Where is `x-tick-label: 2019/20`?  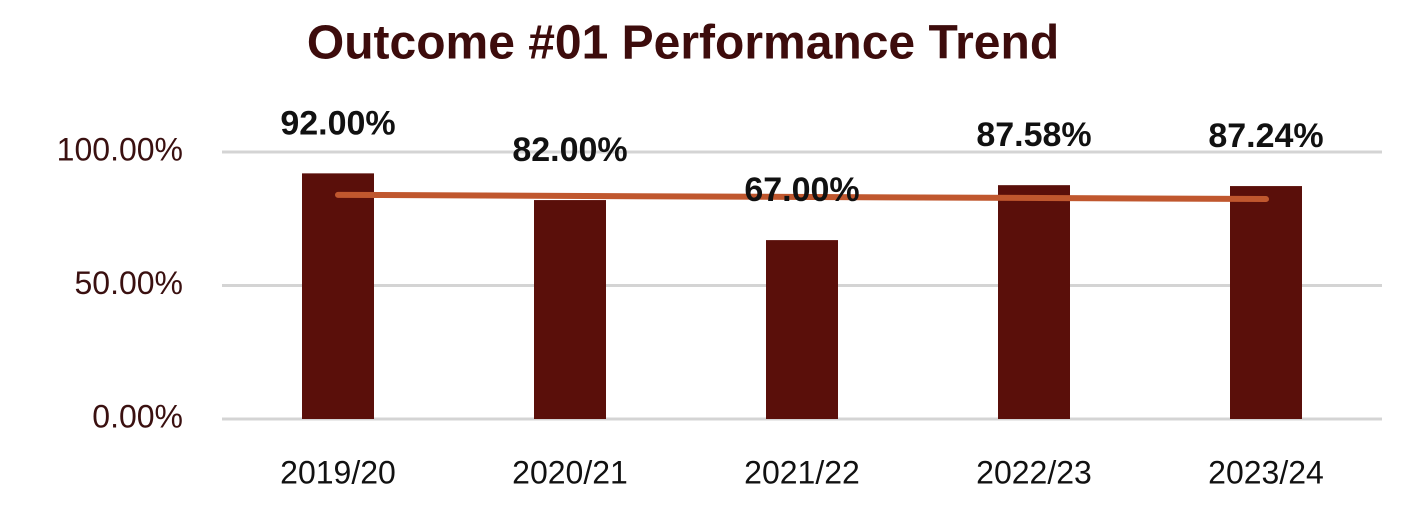 x-tick-label: 2019/20 is located at coordinates (338, 472).